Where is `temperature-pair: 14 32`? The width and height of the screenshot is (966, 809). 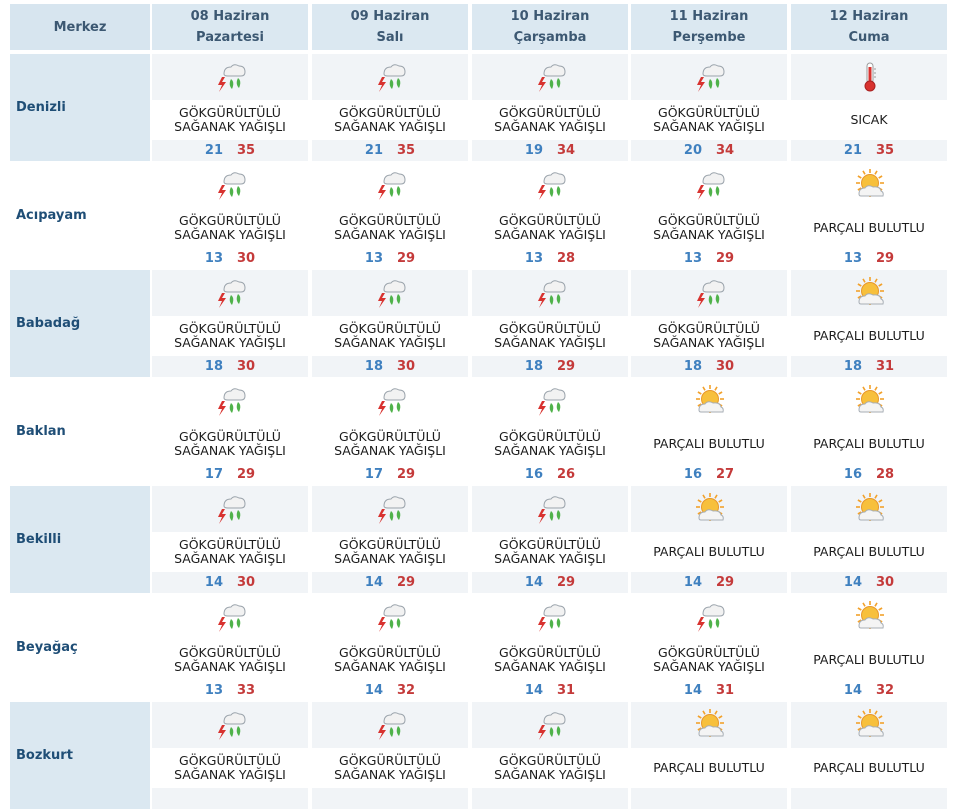 temperature-pair: 14 32 is located at coordinates (869, 690).